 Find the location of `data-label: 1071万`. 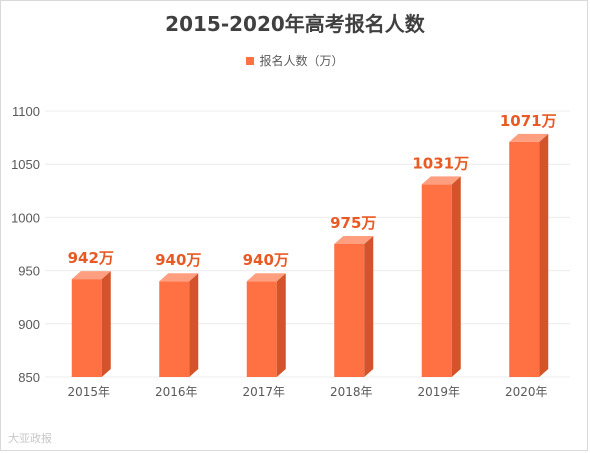

data-label: 1071万 is located at coordinates (528, 121).